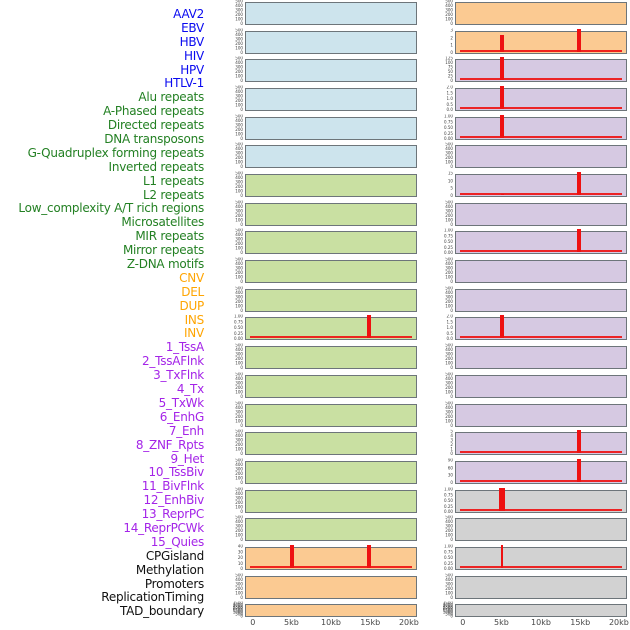 The width and height of the screenshot is (630, 630). Describe the element at coordinates (193, 55) in the screenshot. I see `row-label: HIV` at that location.